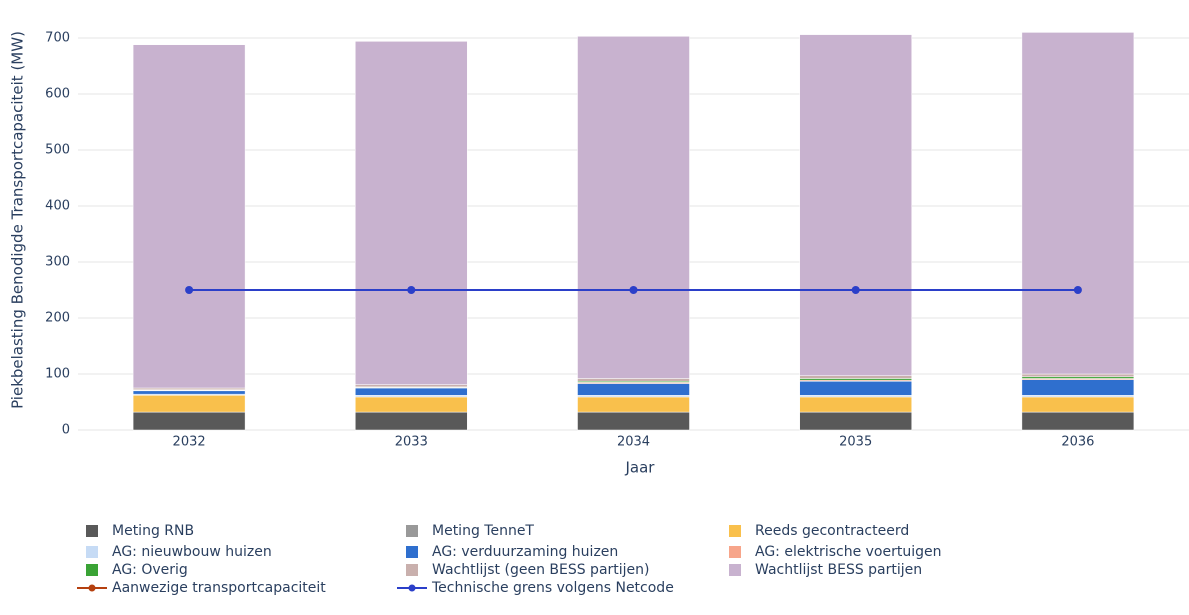 The image size is (1189, 615). Describe the element at coordinates (541, 570) in the screenshot. I see `legend-label: Wachtlijst (geen BESS partijen)` at that location.